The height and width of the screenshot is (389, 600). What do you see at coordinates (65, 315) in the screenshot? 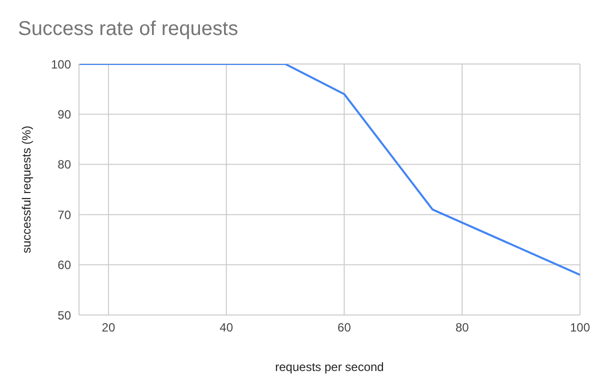
I see `y-tick-label: 50` at bounding box center [65, 315].